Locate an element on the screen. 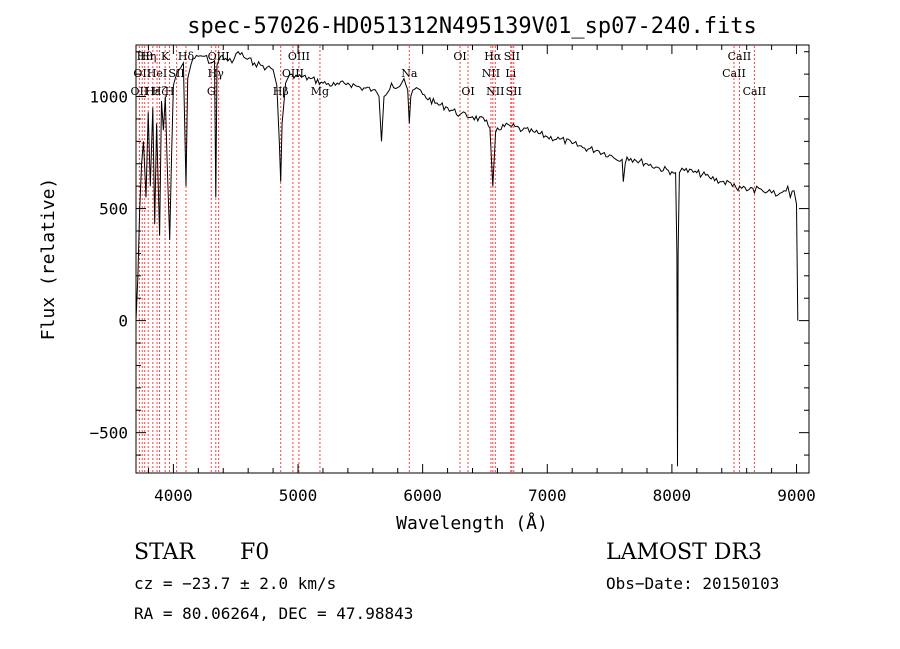  line-label-4: Hε is located at coordinates (153, 91).